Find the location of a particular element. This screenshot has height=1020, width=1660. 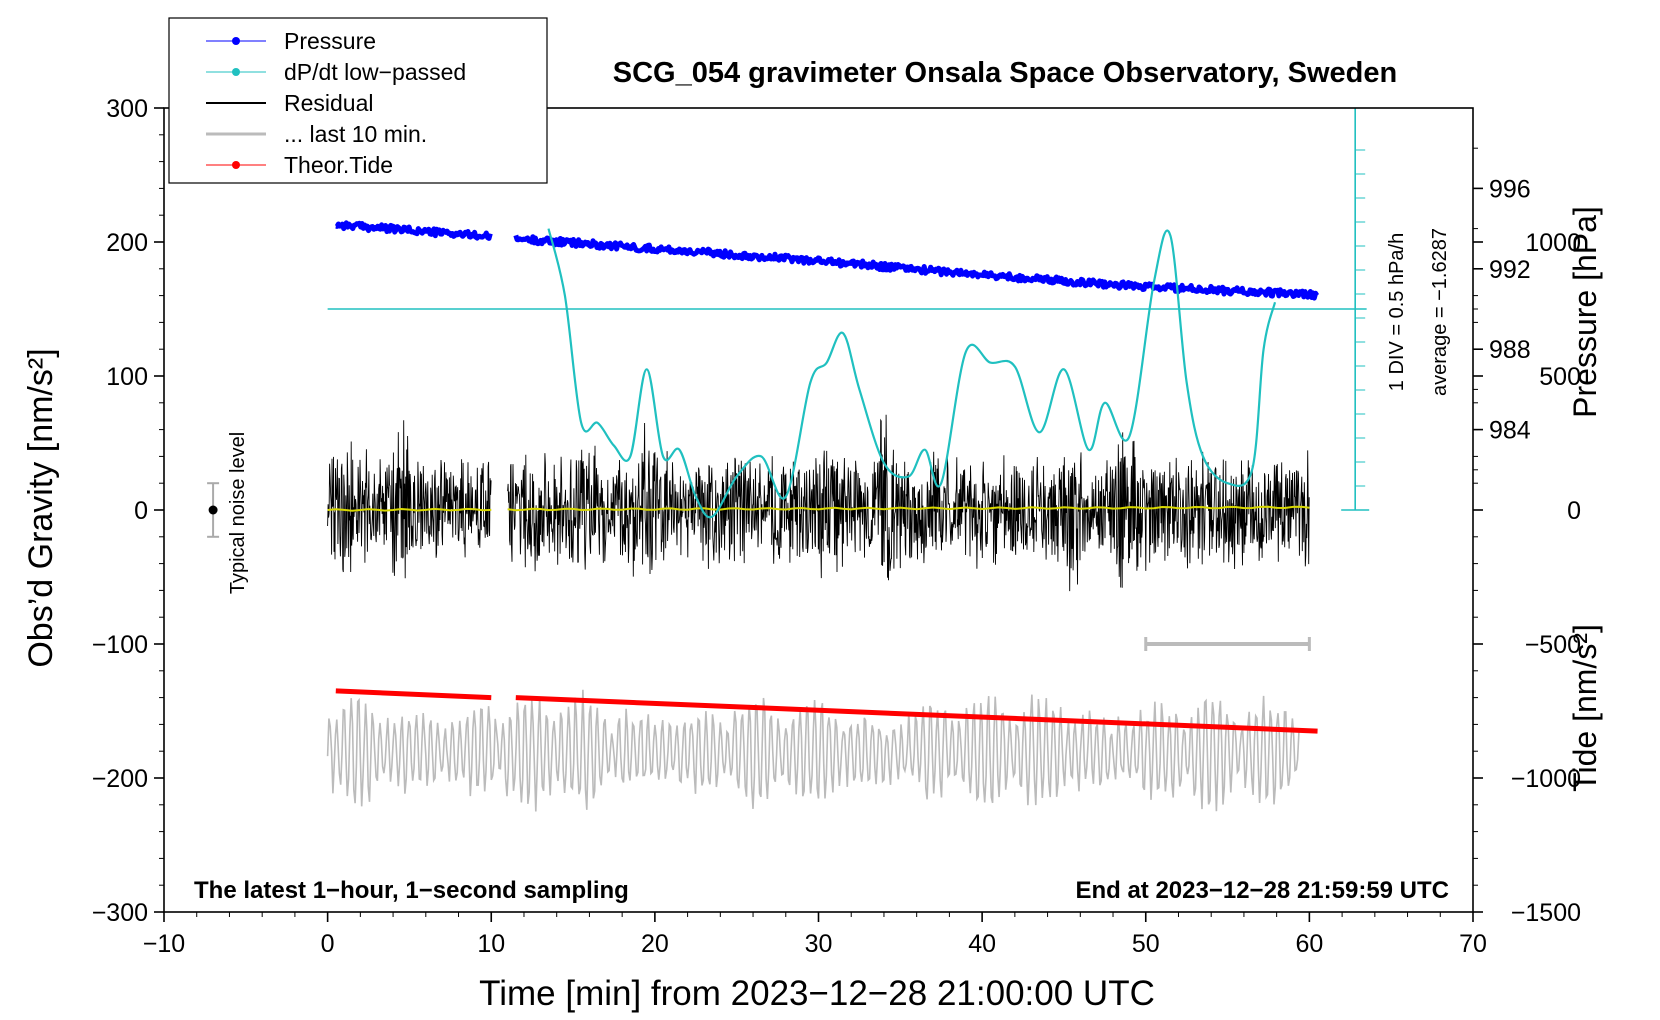

footer-end-time: End at 2023−12−28 21:59:59 UTC is located at coordinates (1262, 890).